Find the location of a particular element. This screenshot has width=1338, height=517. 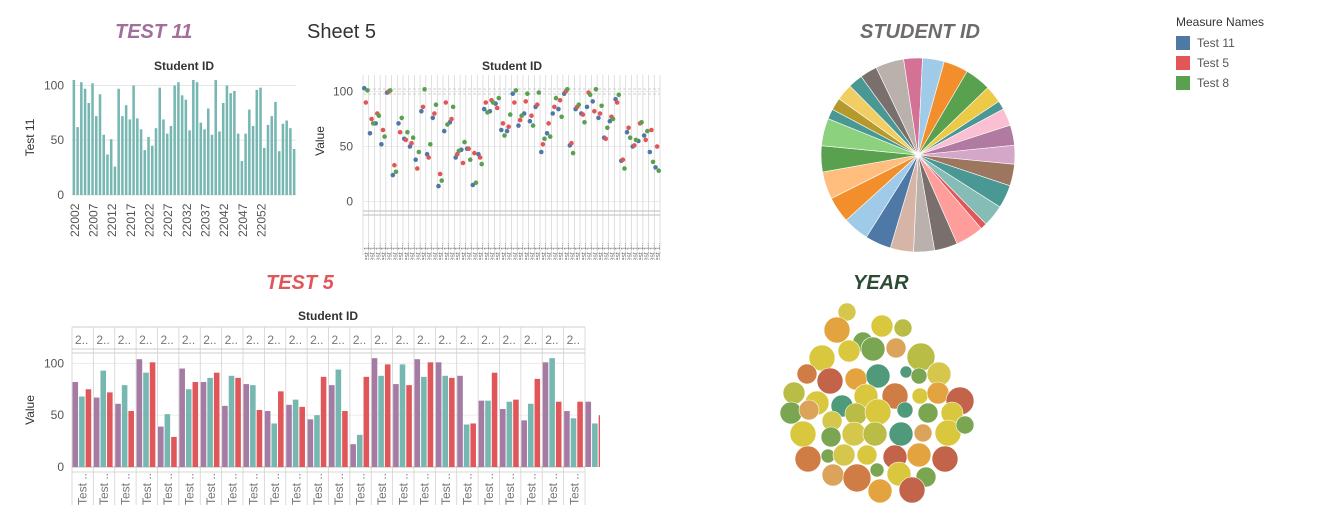

legend-label: Test 11 is located at coordinates (1216, 43).